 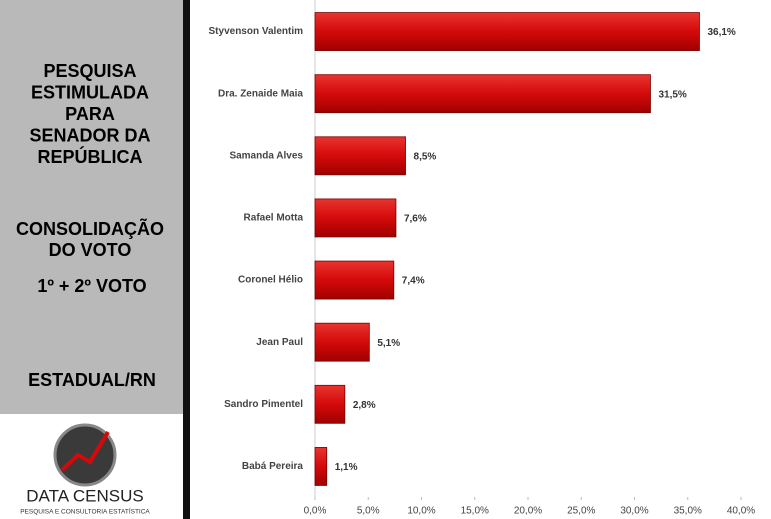 I want to click on value-label: 1,1%, so click(x=346, y=467).